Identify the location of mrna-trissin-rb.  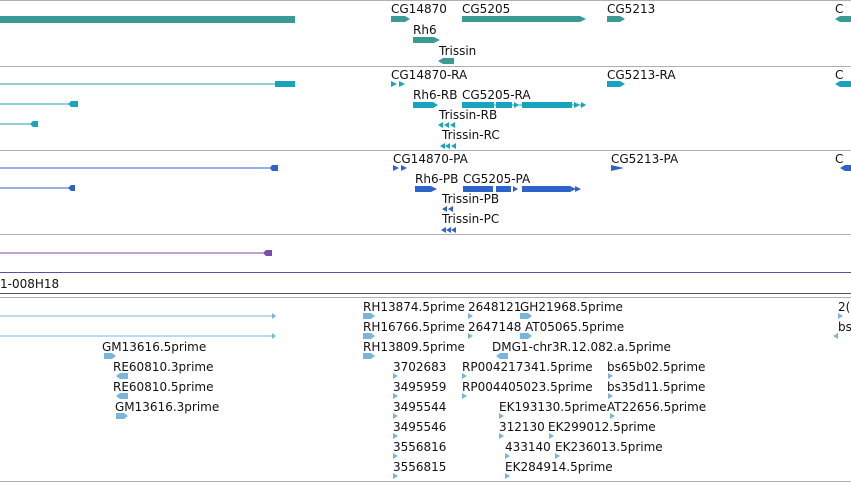
(440, 125).